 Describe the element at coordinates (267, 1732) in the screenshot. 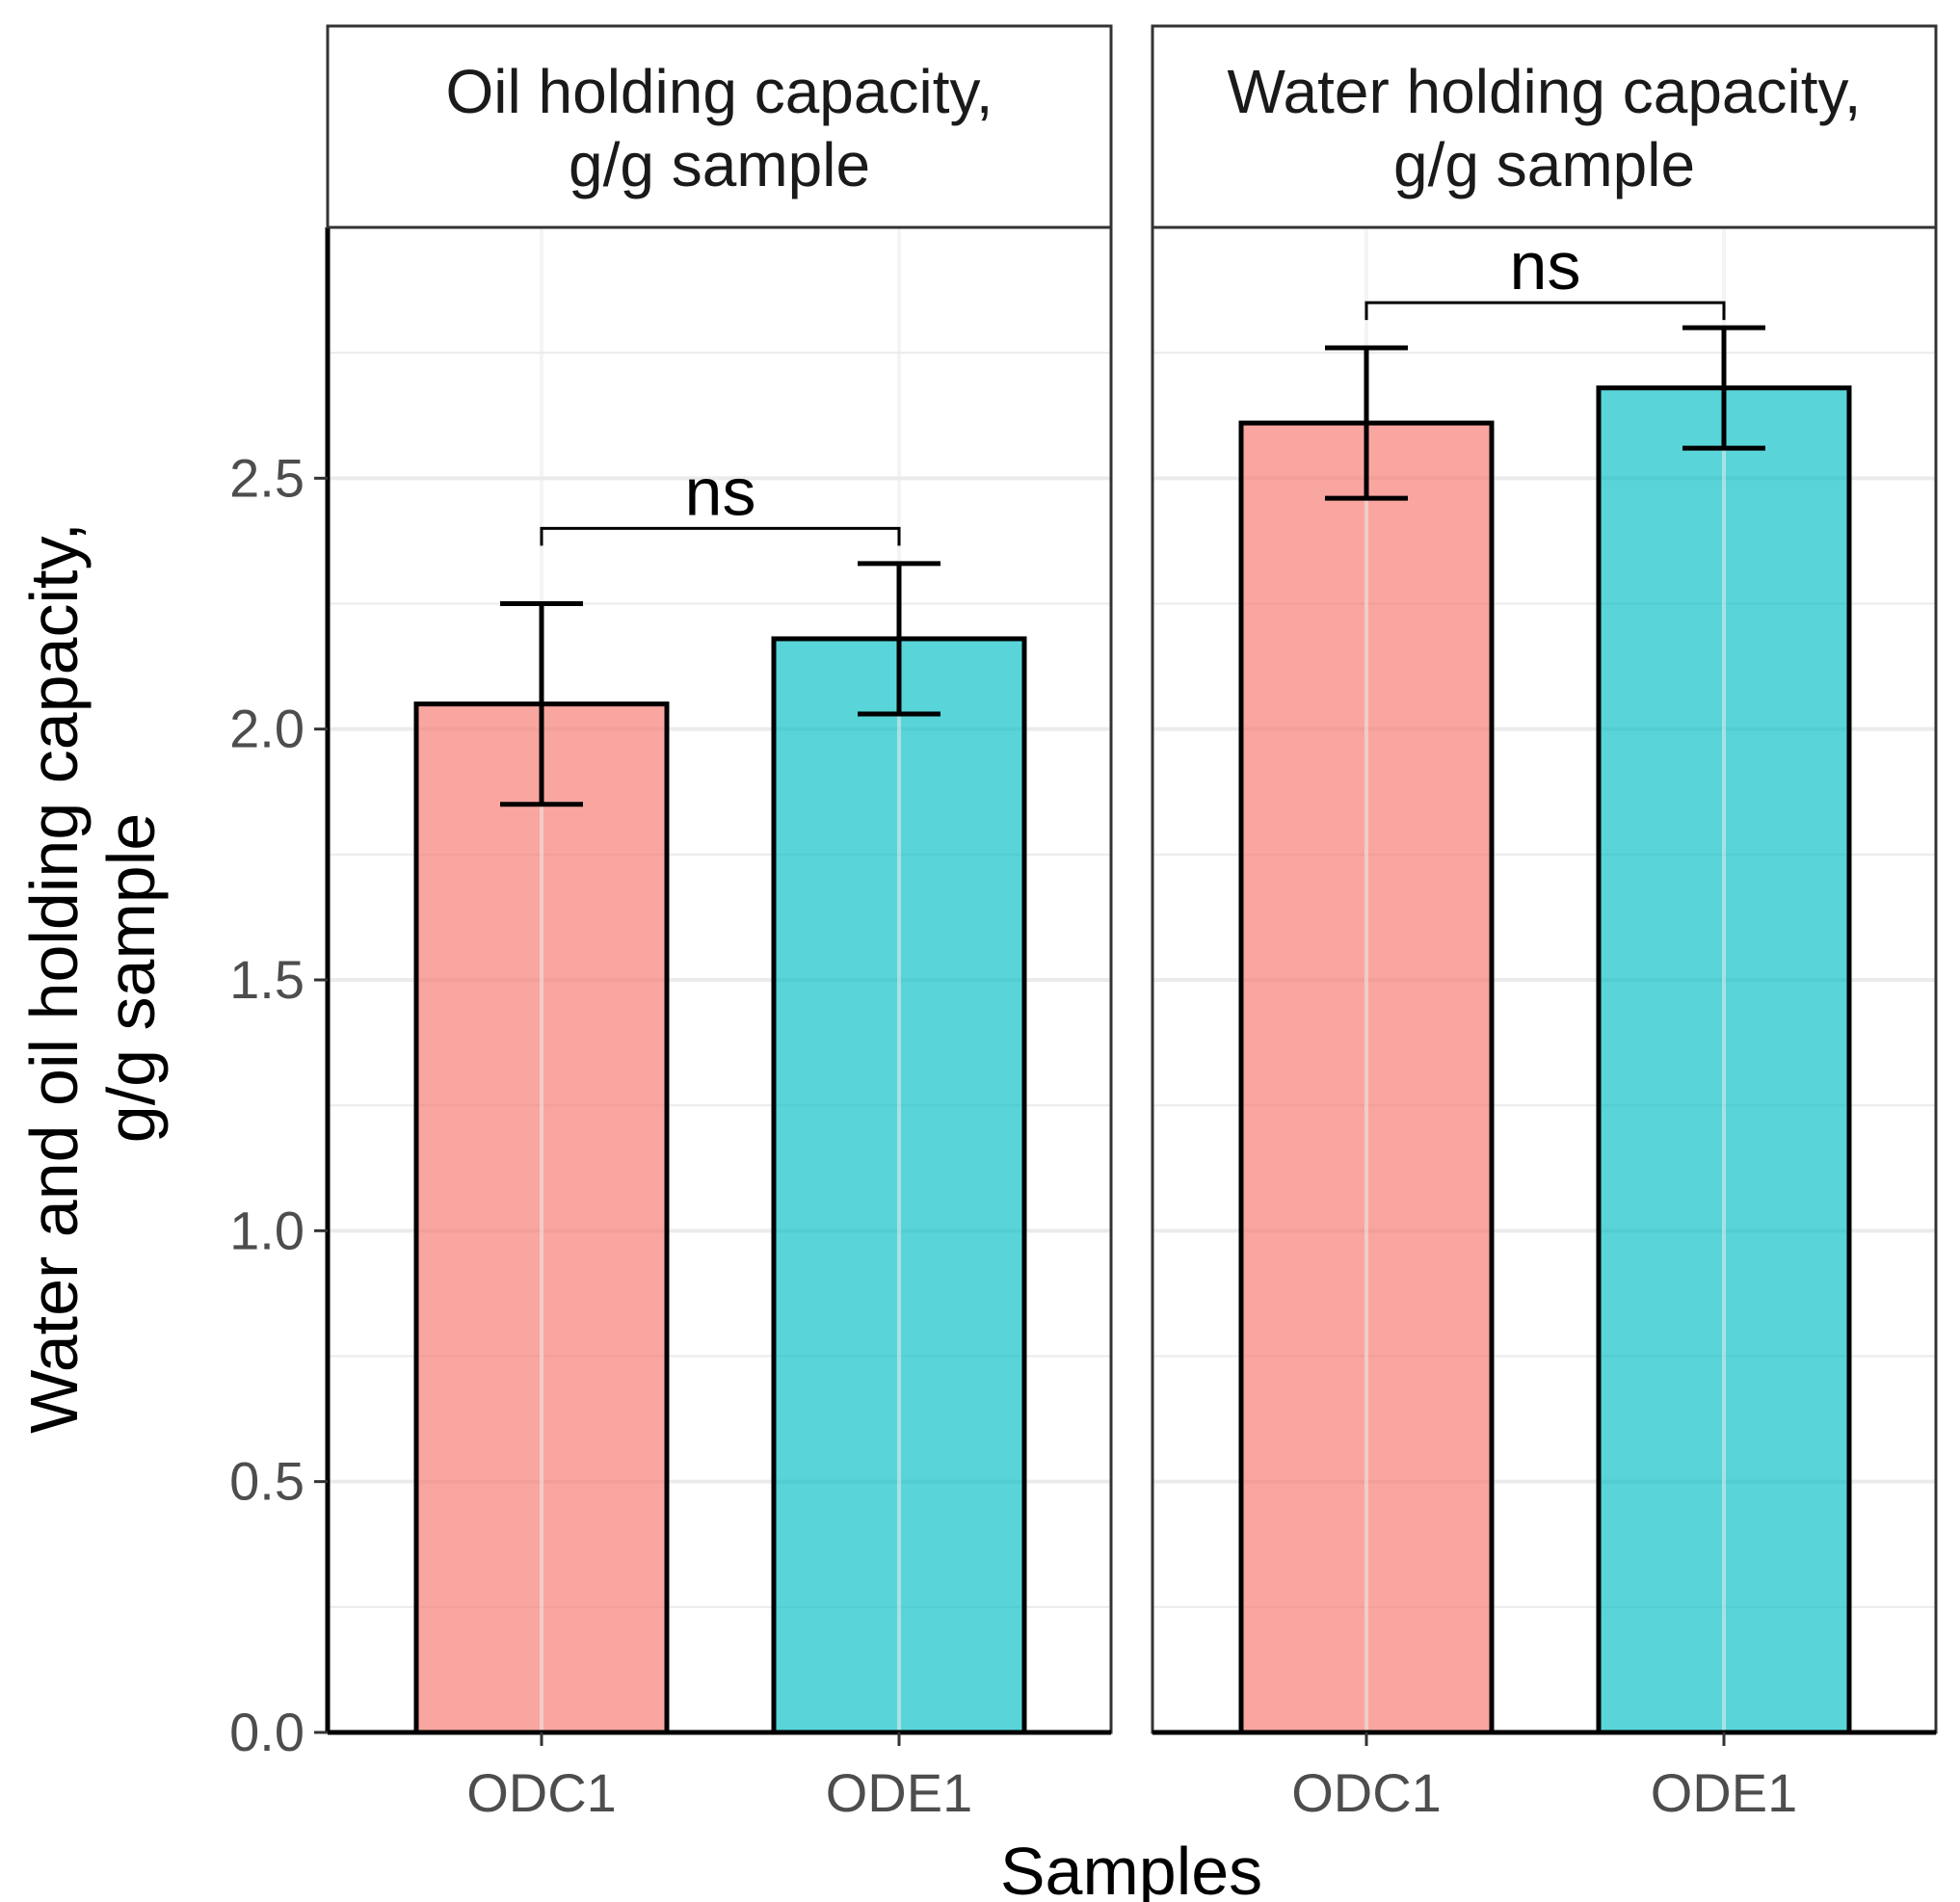

I see `y-tick-label-0: 0.0` at that location.